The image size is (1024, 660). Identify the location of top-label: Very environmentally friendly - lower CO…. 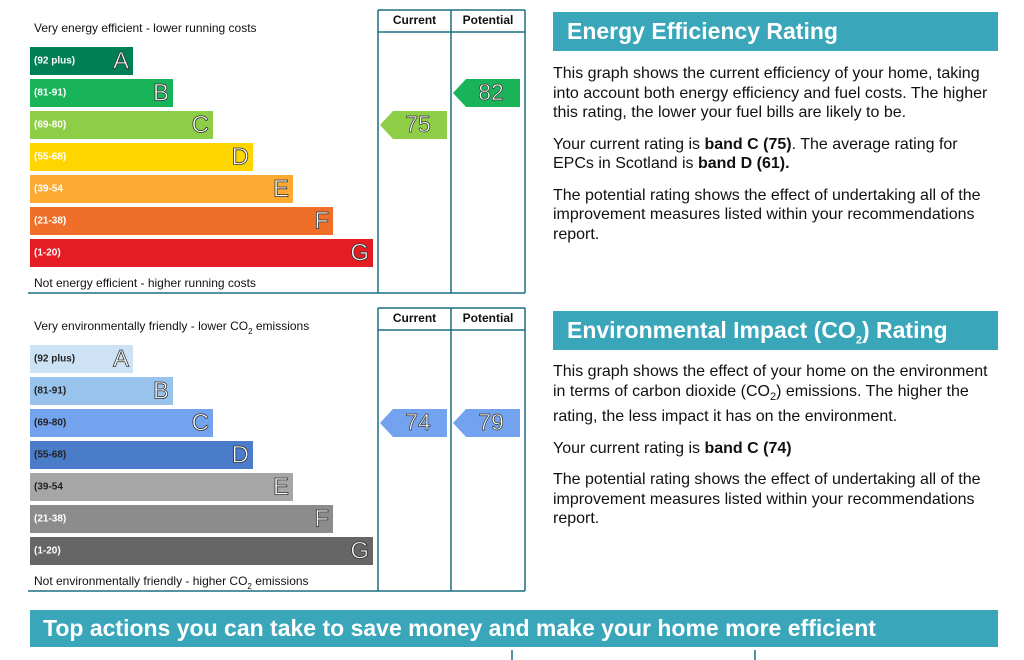
(171, 327).